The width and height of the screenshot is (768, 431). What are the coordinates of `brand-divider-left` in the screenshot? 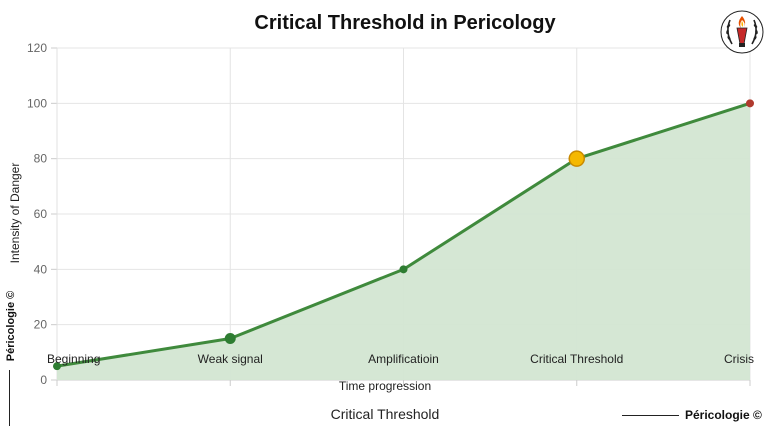 It's located at (9, 398).